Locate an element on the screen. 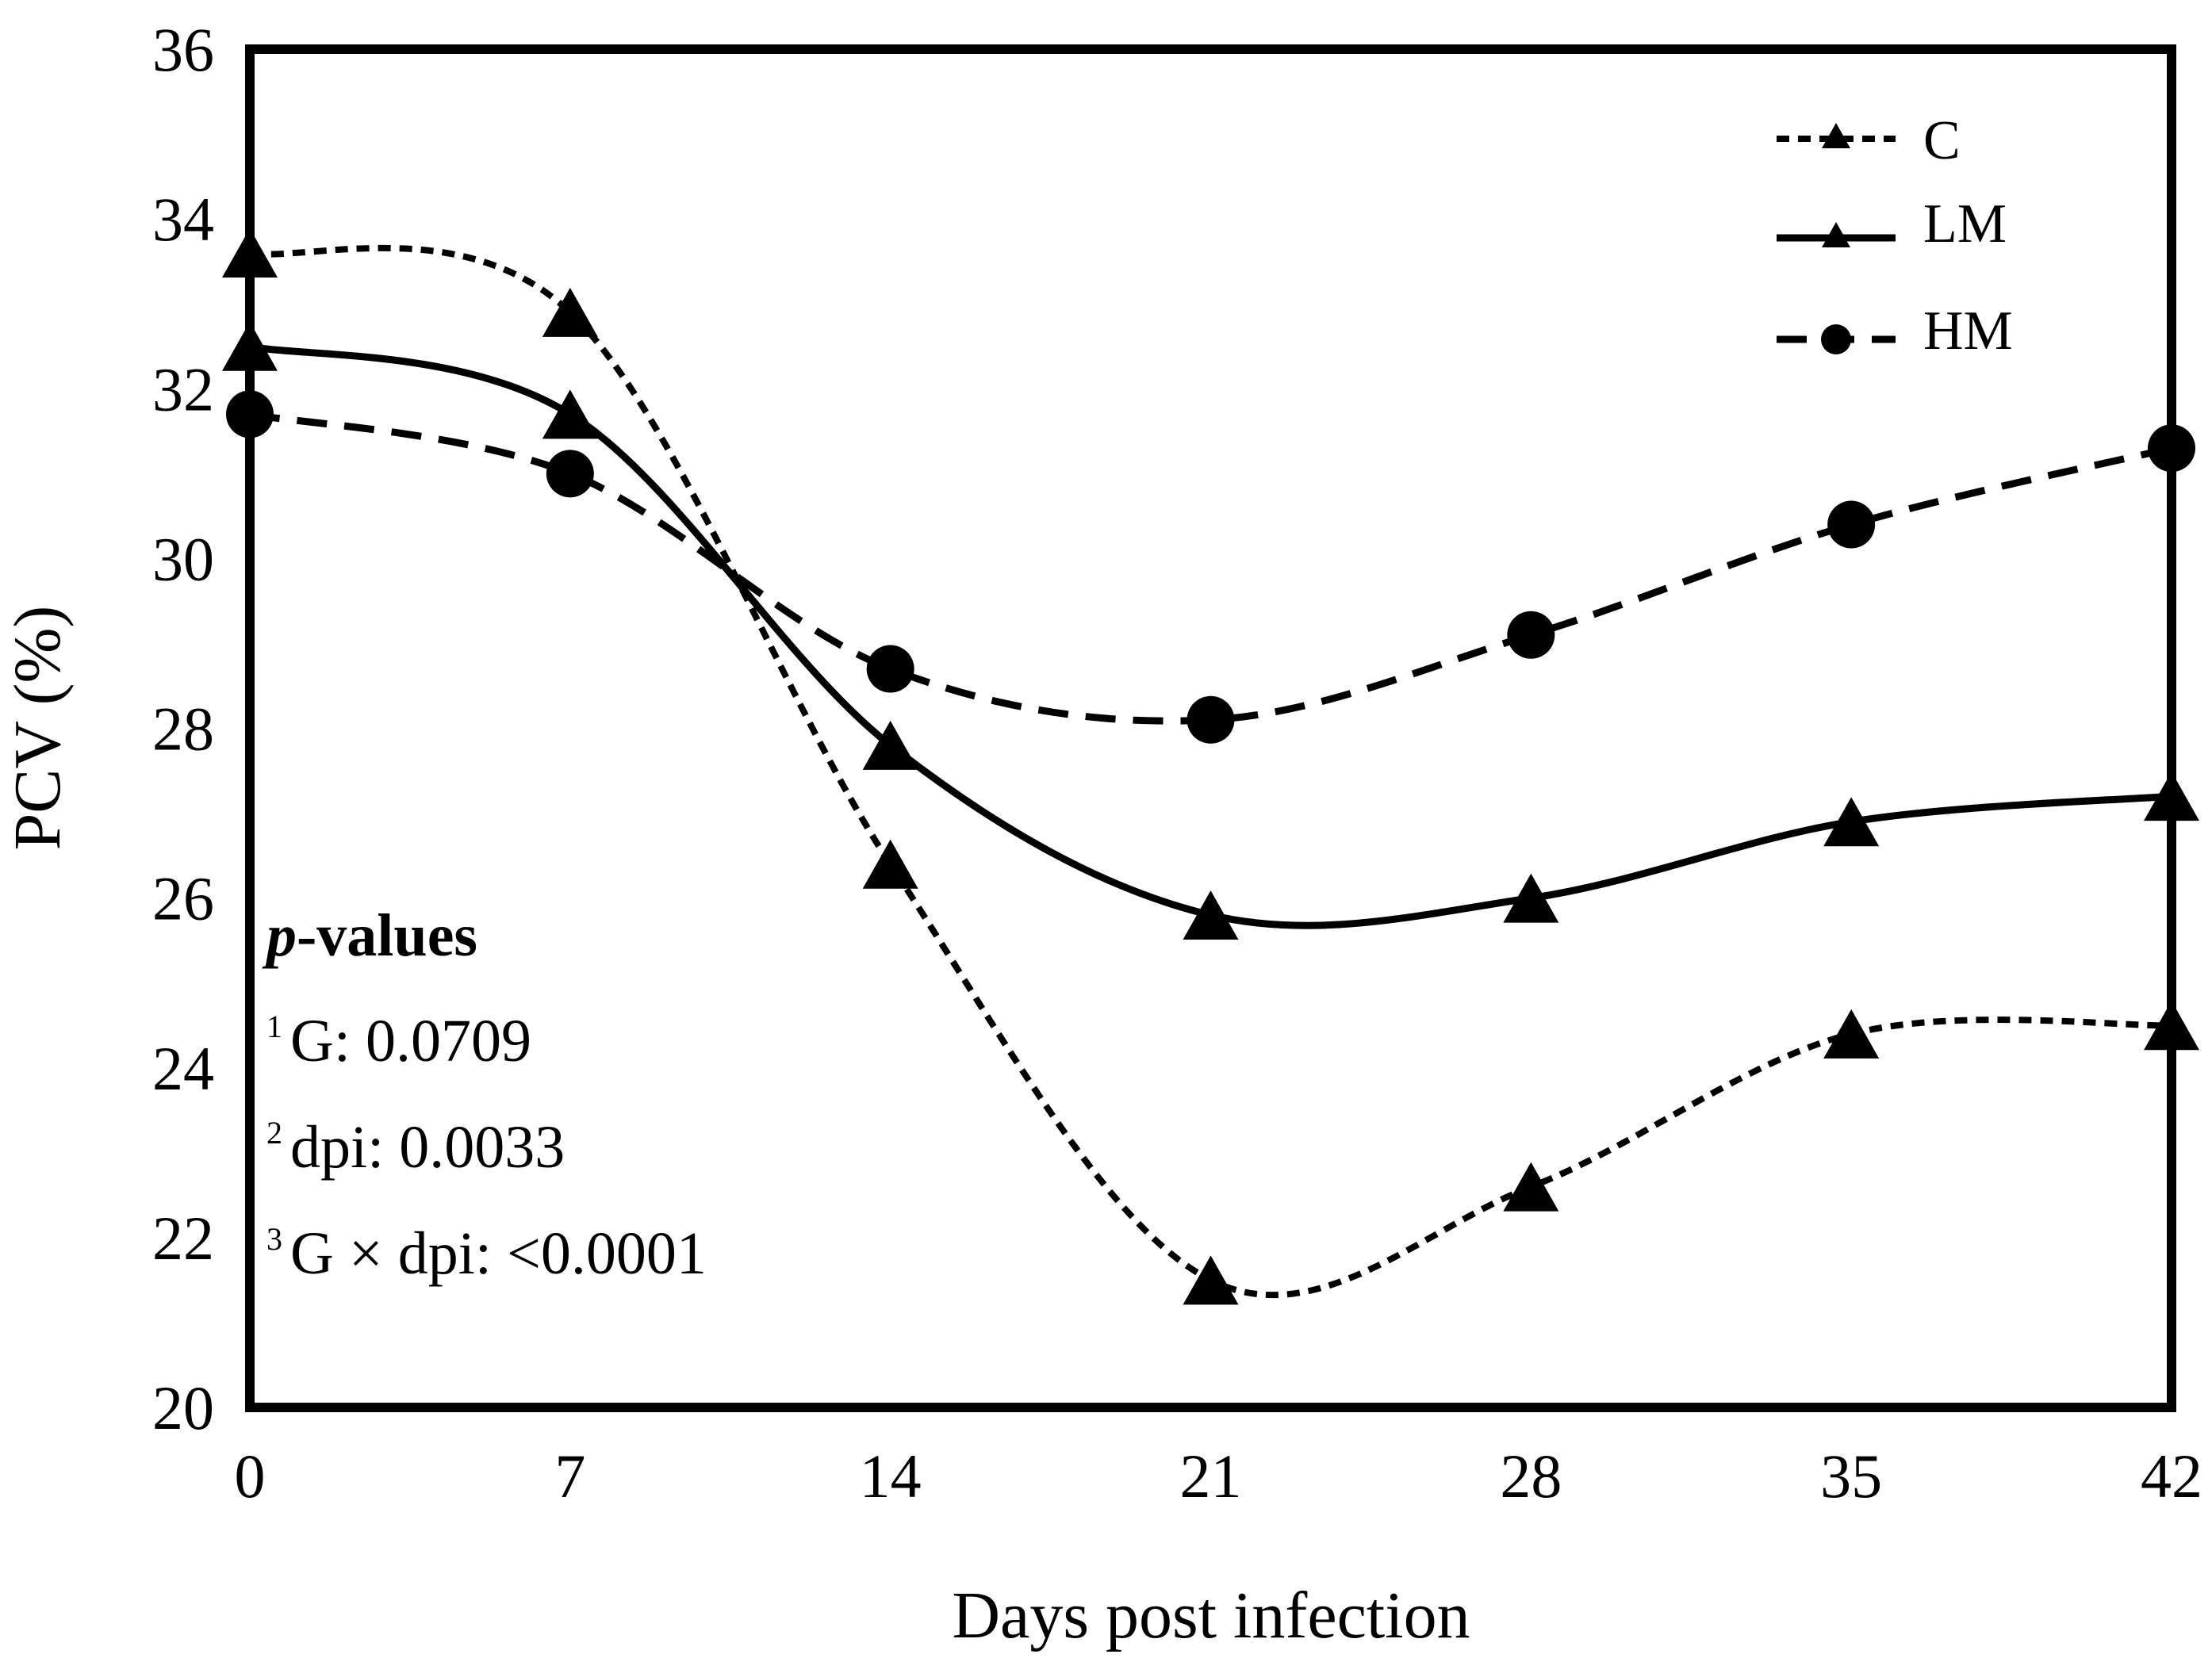 Image resolution: width=2212 pixels, height=1658 pixels. x-tick-label-21: 21 is located at coordinates (1211, 1476).